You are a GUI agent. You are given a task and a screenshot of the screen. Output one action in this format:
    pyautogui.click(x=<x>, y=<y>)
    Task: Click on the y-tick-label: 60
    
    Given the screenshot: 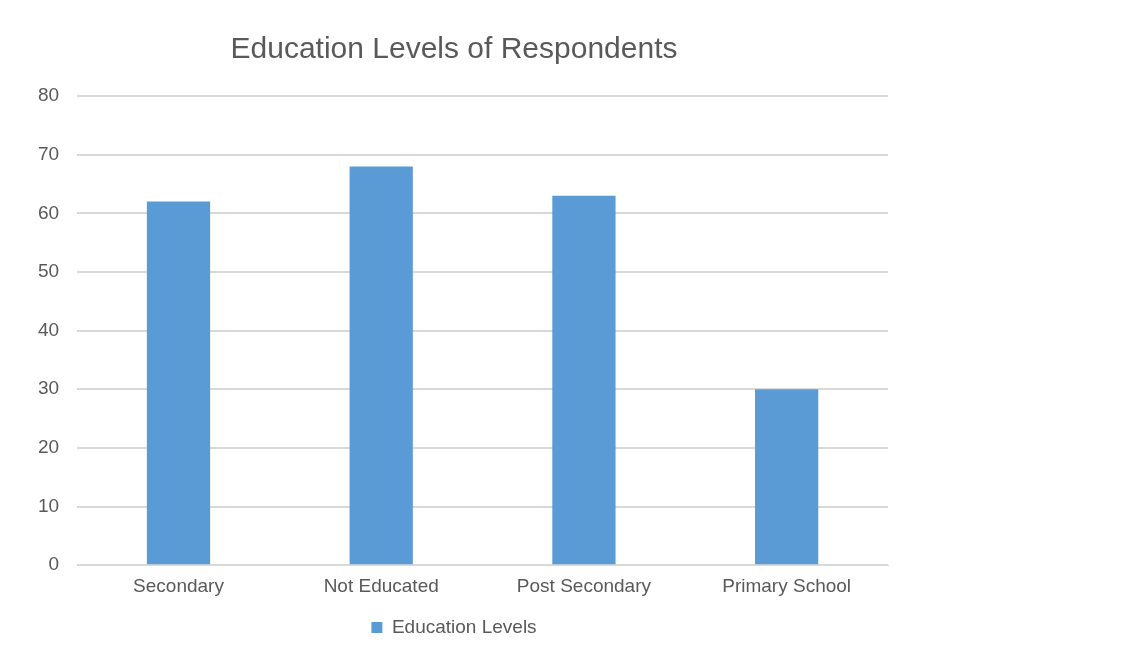 What is the action you would take?
    pyautogui.click(x=48, y=212)
    